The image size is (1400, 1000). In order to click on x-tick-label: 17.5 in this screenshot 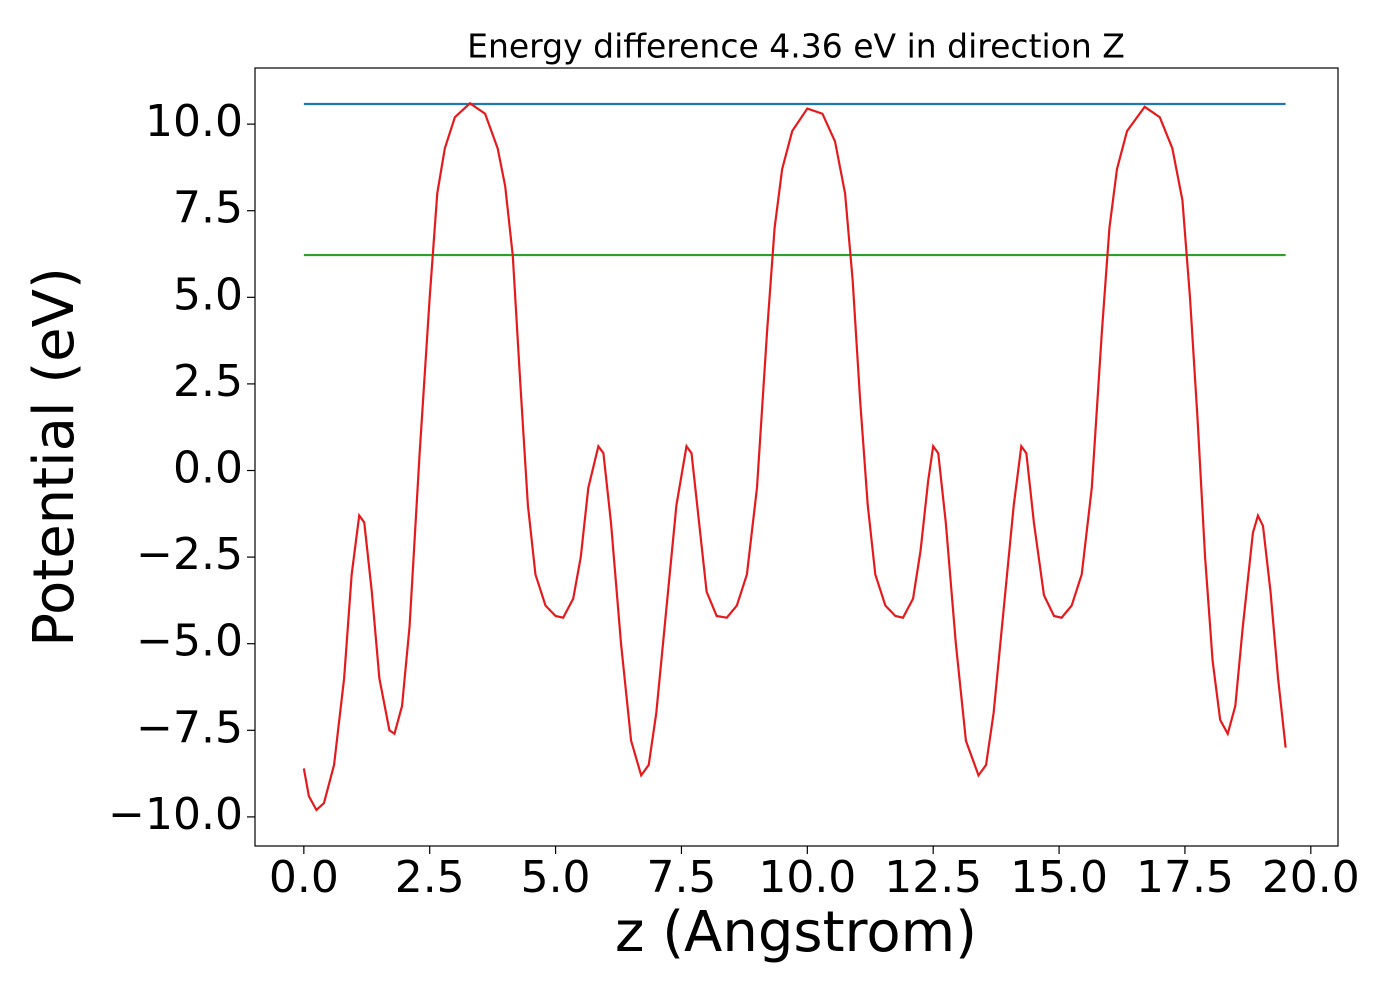, I will do `click(1185, 877)`.